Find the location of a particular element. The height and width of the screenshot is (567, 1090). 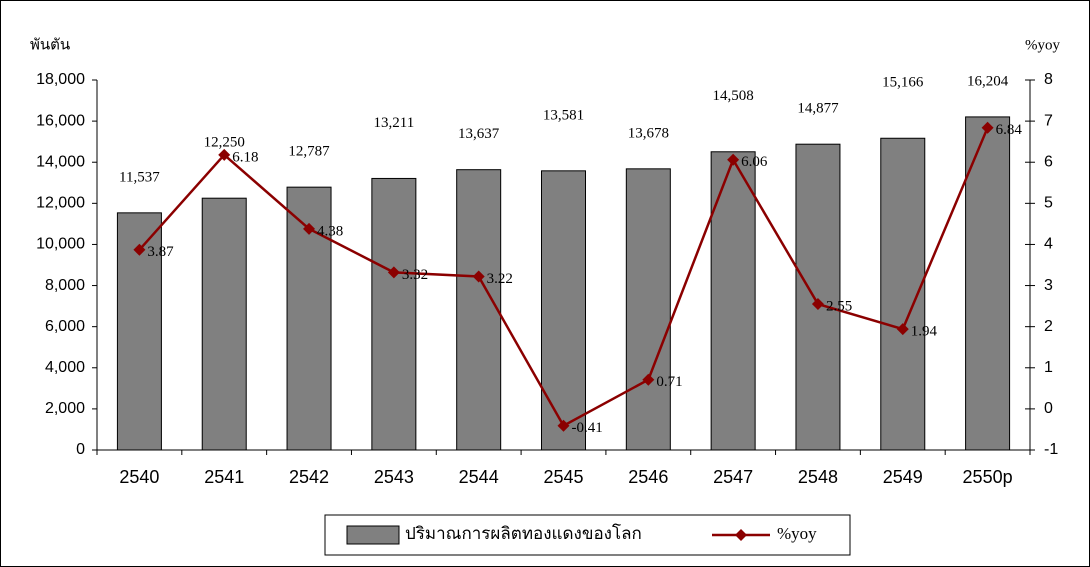

bar-value-label: 13,678 is located at coordinates (648, 133).